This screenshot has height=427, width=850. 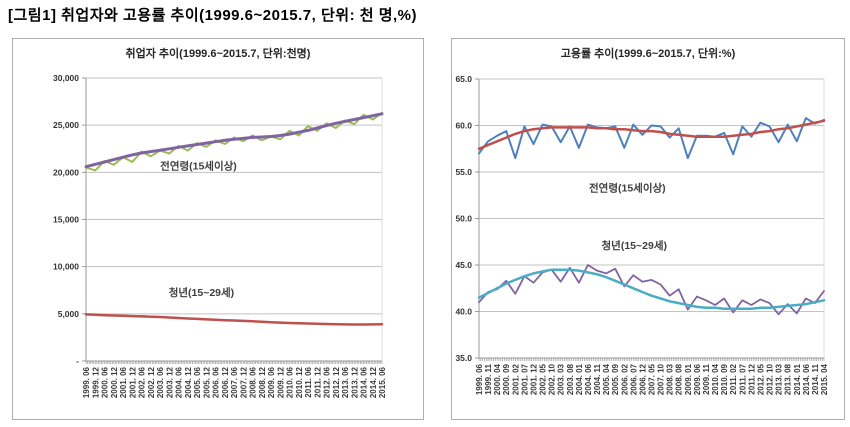 What do you see at coordinates (824, 379) in the screenshot?
I see `svg-text: 2015. 04` at bounding box center [824, 379].